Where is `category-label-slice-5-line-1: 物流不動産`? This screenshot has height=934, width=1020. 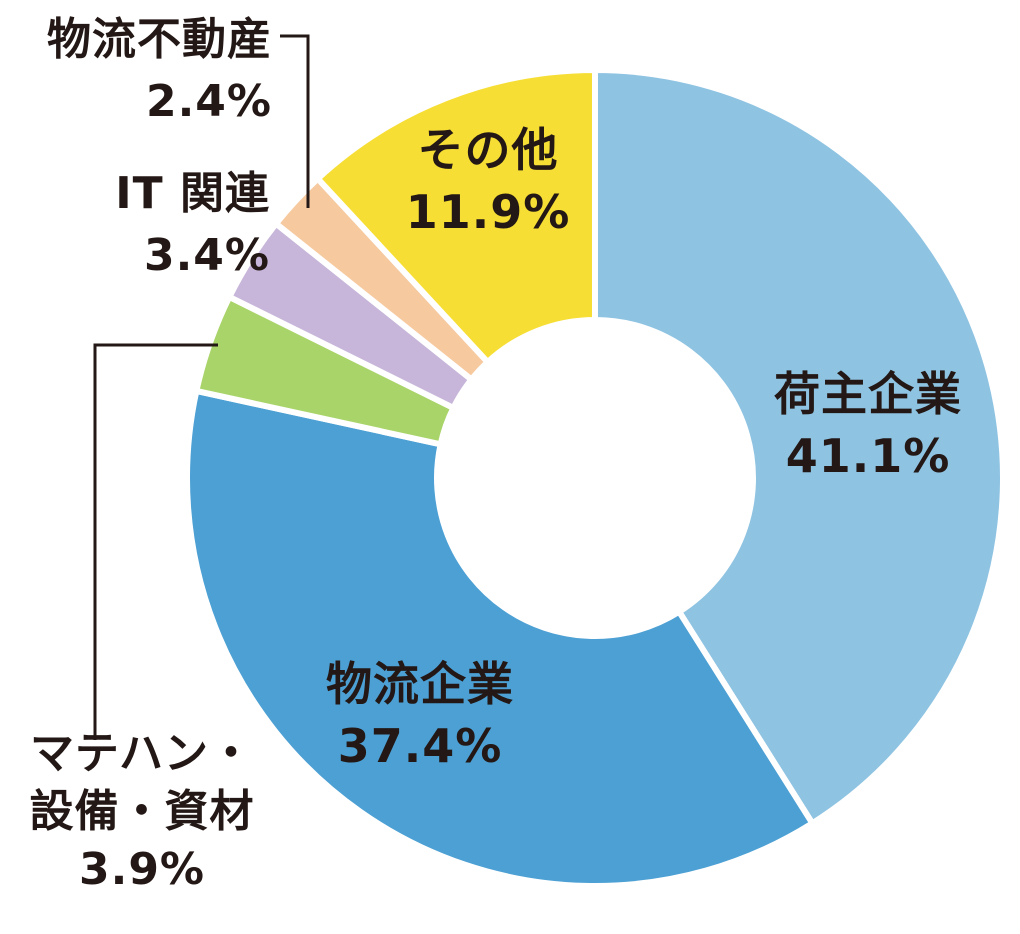 category-label-slice-5-line-1: 物流不動産 is located at coordinates (159, 39).